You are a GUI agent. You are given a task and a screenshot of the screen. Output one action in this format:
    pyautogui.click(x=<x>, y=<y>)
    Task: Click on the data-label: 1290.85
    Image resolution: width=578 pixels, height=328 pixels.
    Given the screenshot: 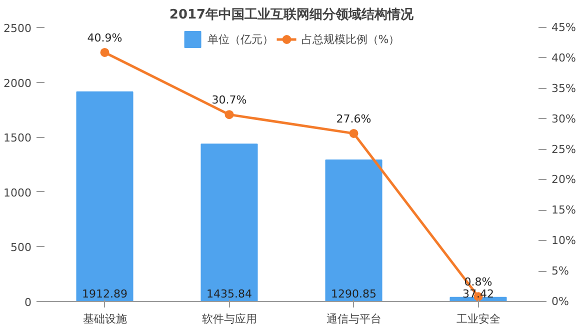 What is the action you would take?
    pyautogui.click(x=354, y=294)
    